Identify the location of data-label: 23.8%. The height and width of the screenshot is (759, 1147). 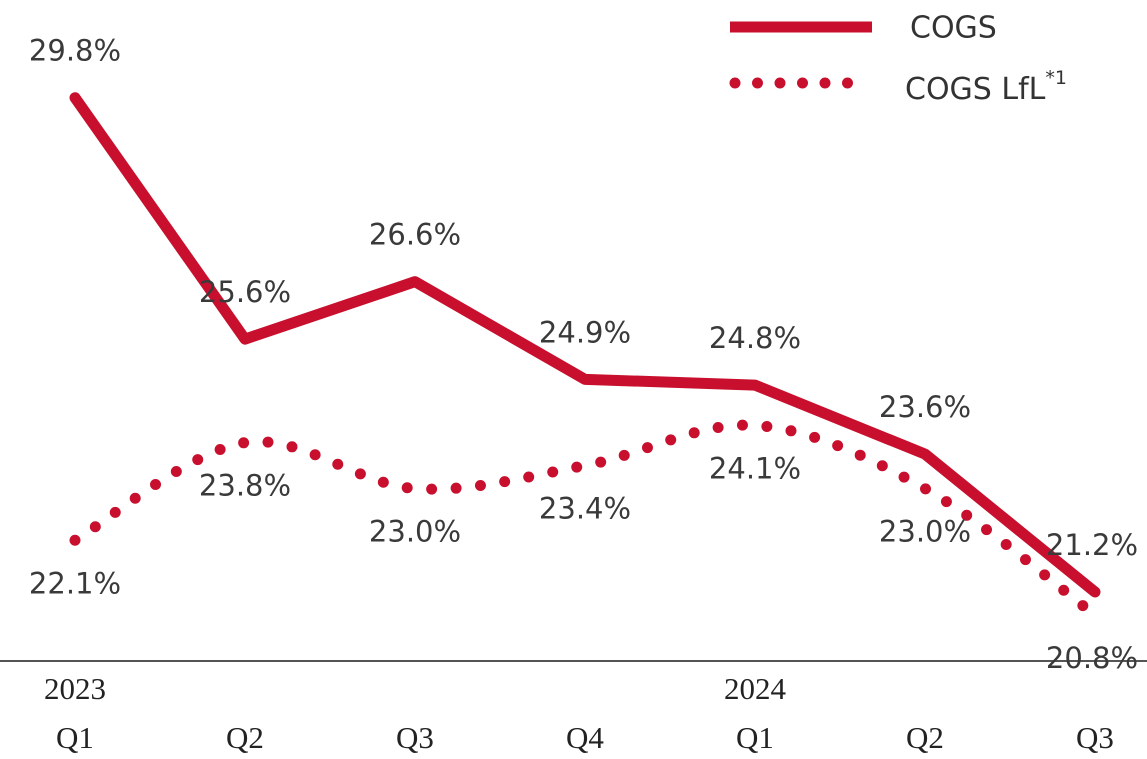
(245, 486).